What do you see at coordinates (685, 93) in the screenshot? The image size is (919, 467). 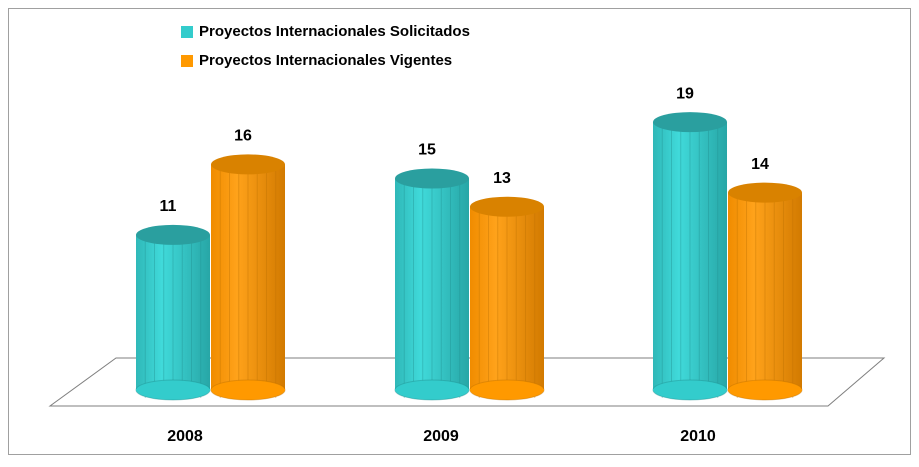 I see `data-label: 19` at bounding box center [685, 93].